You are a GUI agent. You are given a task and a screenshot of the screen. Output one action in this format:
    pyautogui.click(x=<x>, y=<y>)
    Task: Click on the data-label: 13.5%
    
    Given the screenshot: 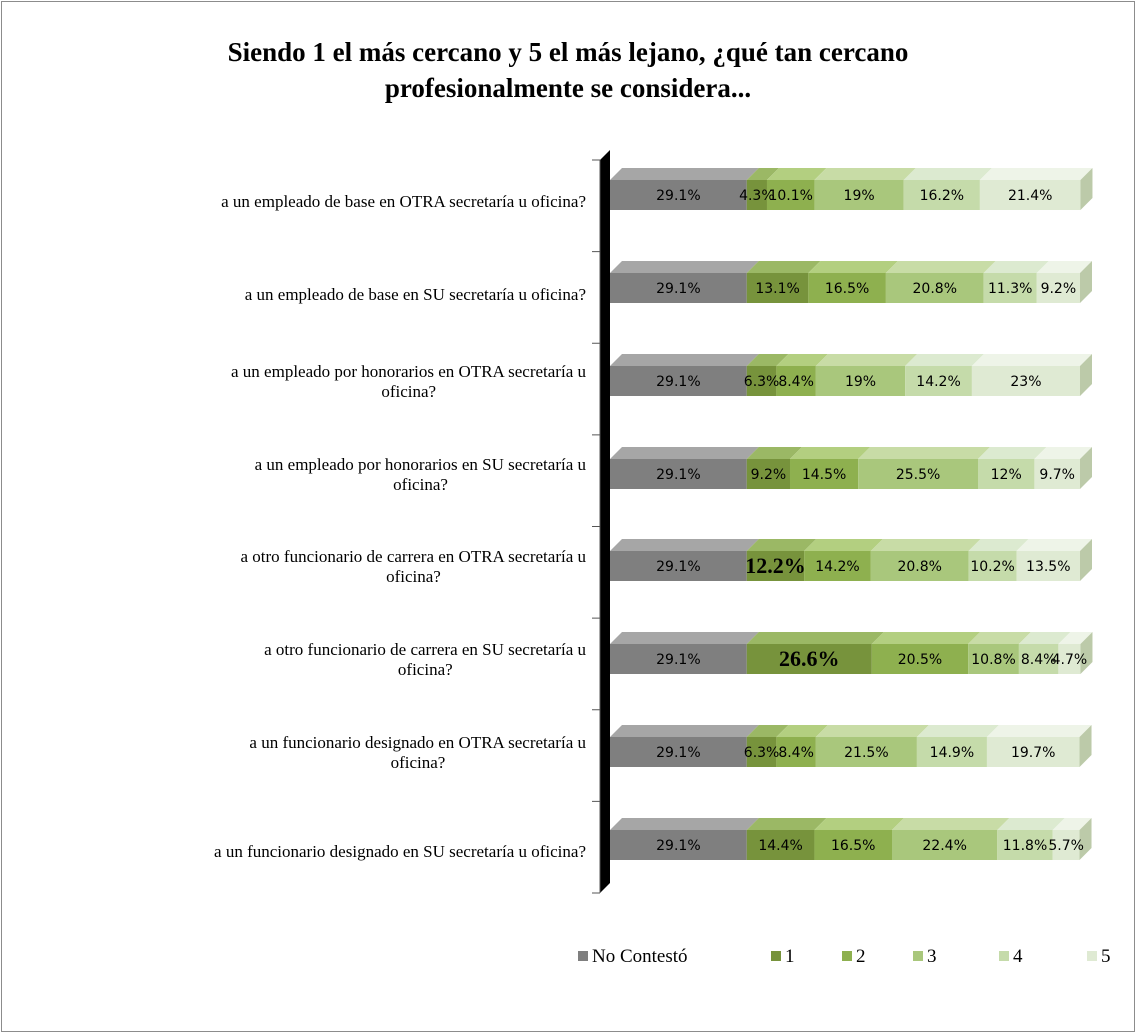 What is the action you would take?
    pyautogui.click(x=1048, y=567)
    